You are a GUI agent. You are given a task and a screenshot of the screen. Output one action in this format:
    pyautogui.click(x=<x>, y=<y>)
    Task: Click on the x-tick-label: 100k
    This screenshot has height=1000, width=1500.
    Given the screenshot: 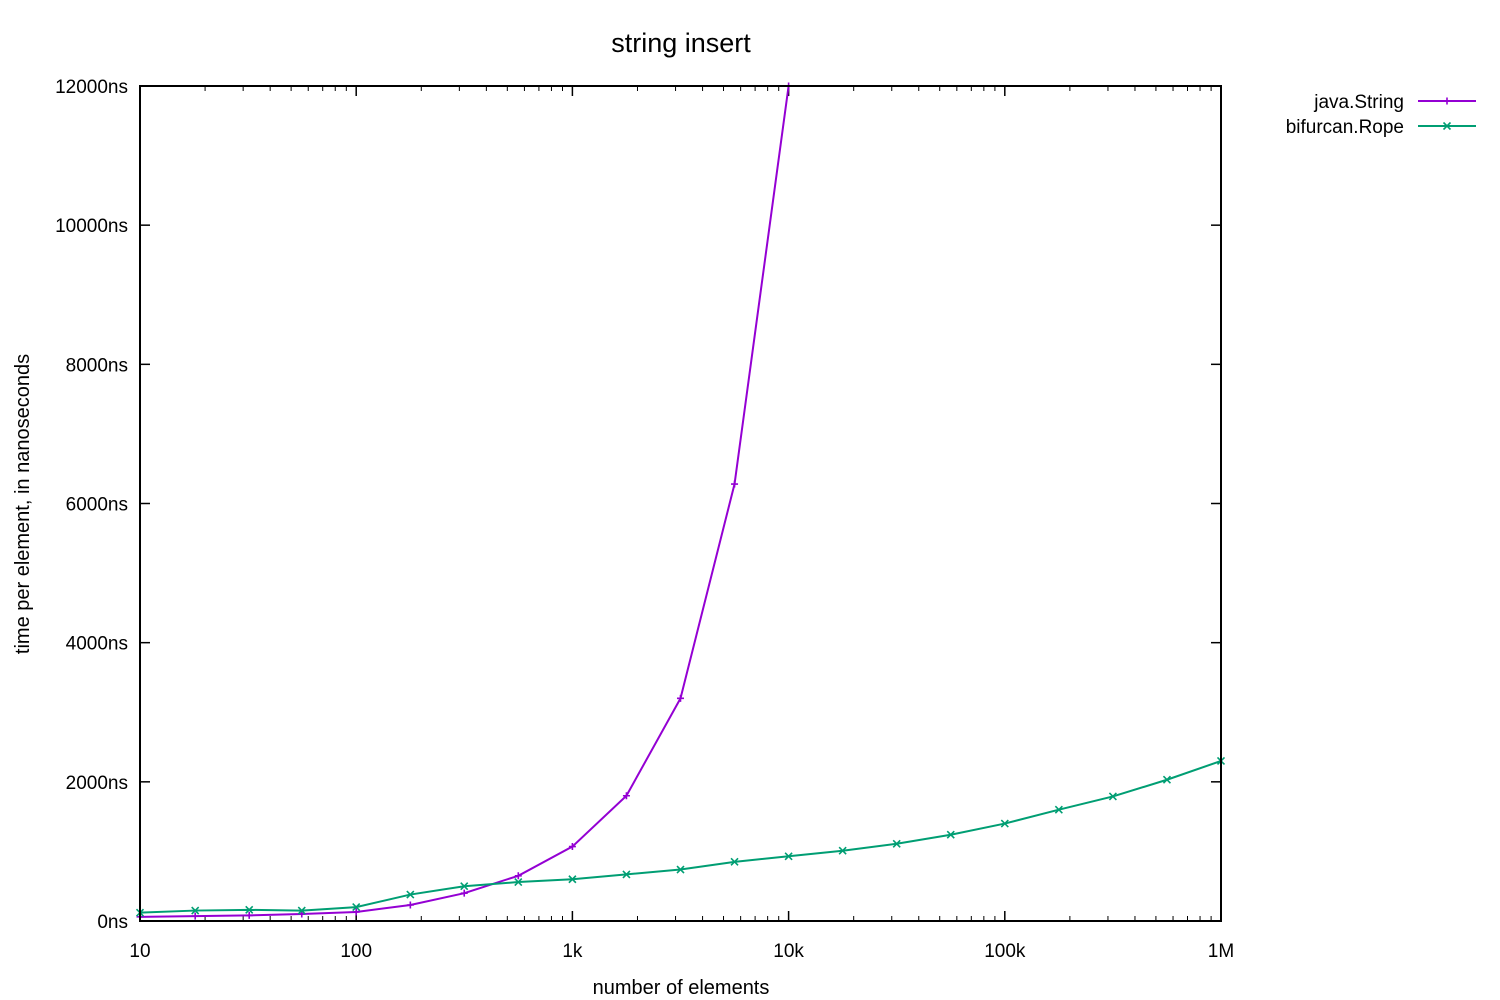 What is the action you would take?
    pyautogui.click(x=1005, y=951)
    